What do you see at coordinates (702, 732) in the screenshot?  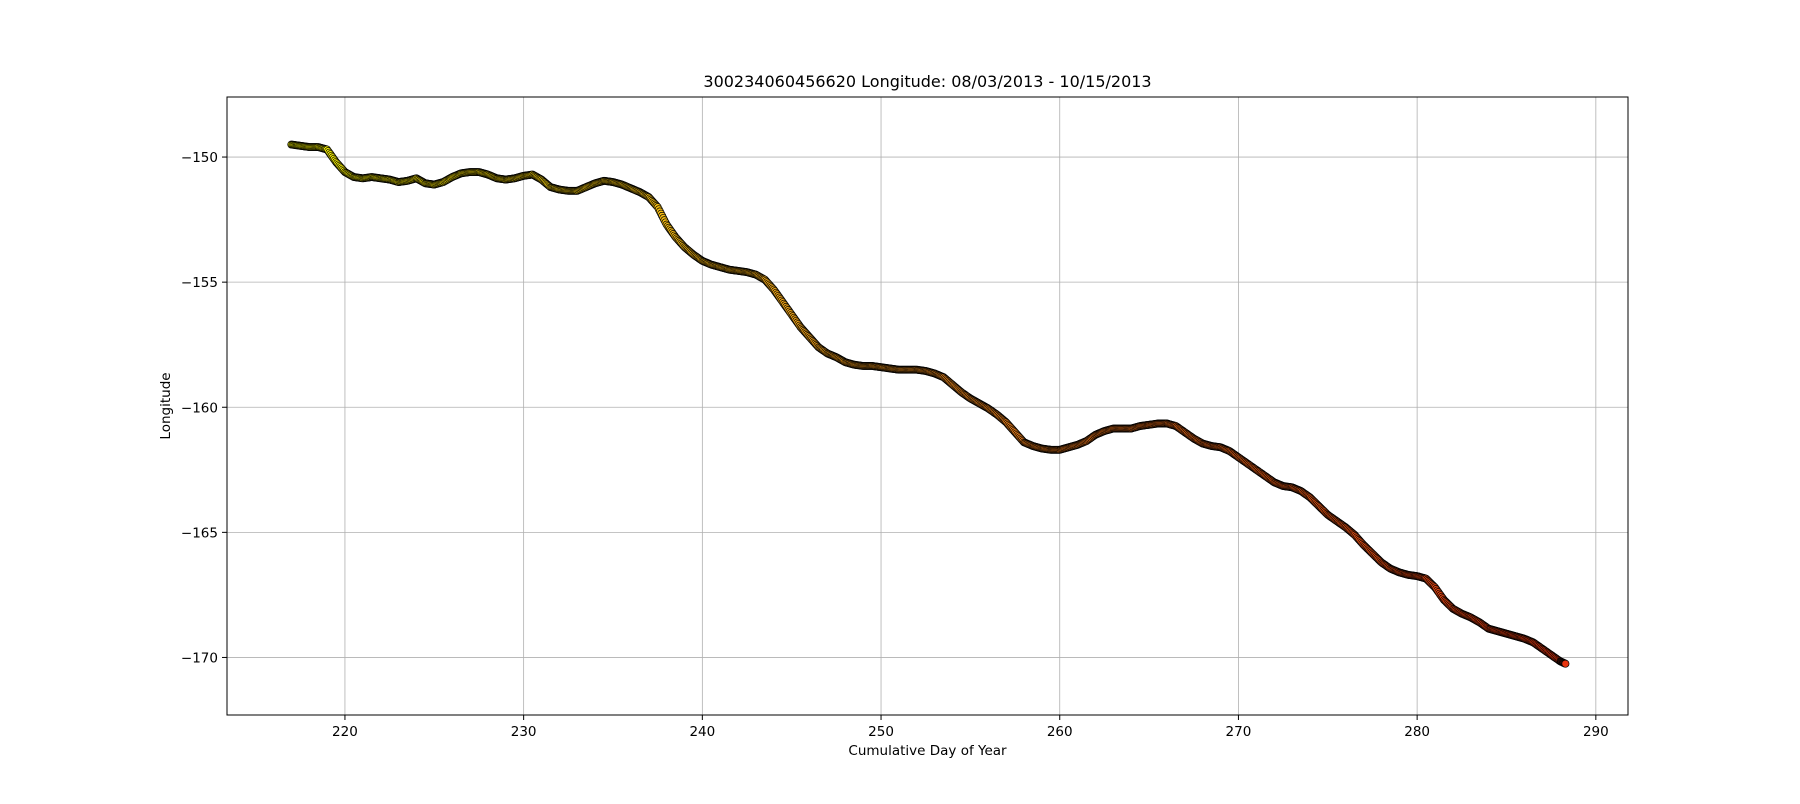 I see `x-tick-label: 240` at bounding box center [702, 732].